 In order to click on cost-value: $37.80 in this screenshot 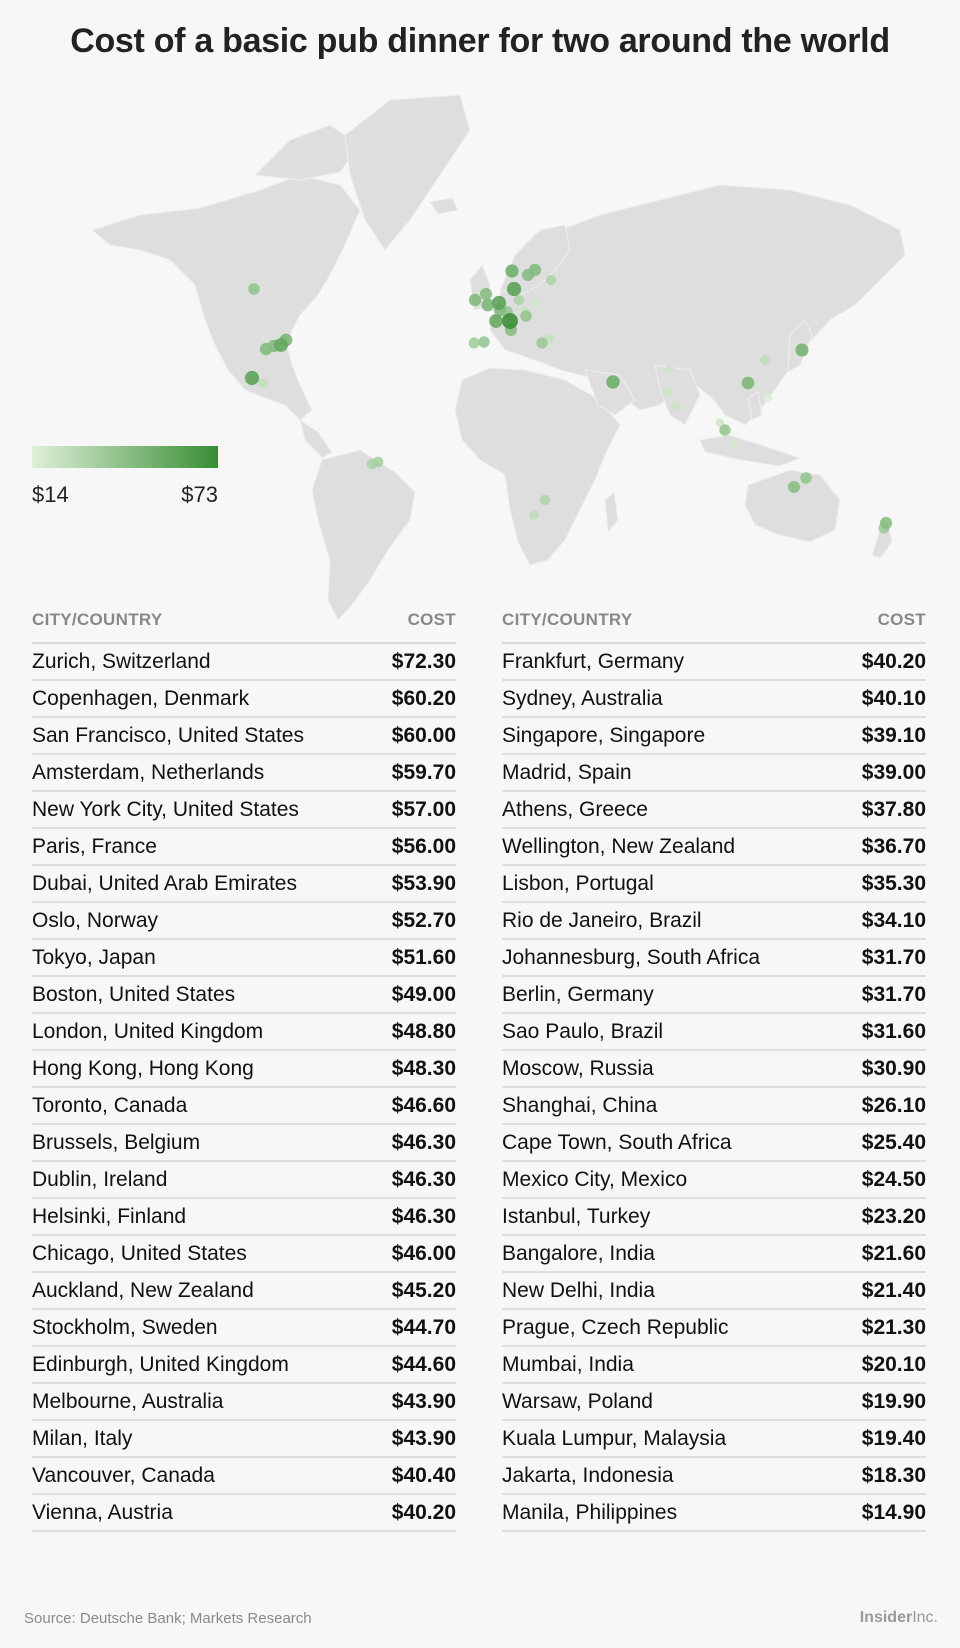, I will do `click(893, 809)`.